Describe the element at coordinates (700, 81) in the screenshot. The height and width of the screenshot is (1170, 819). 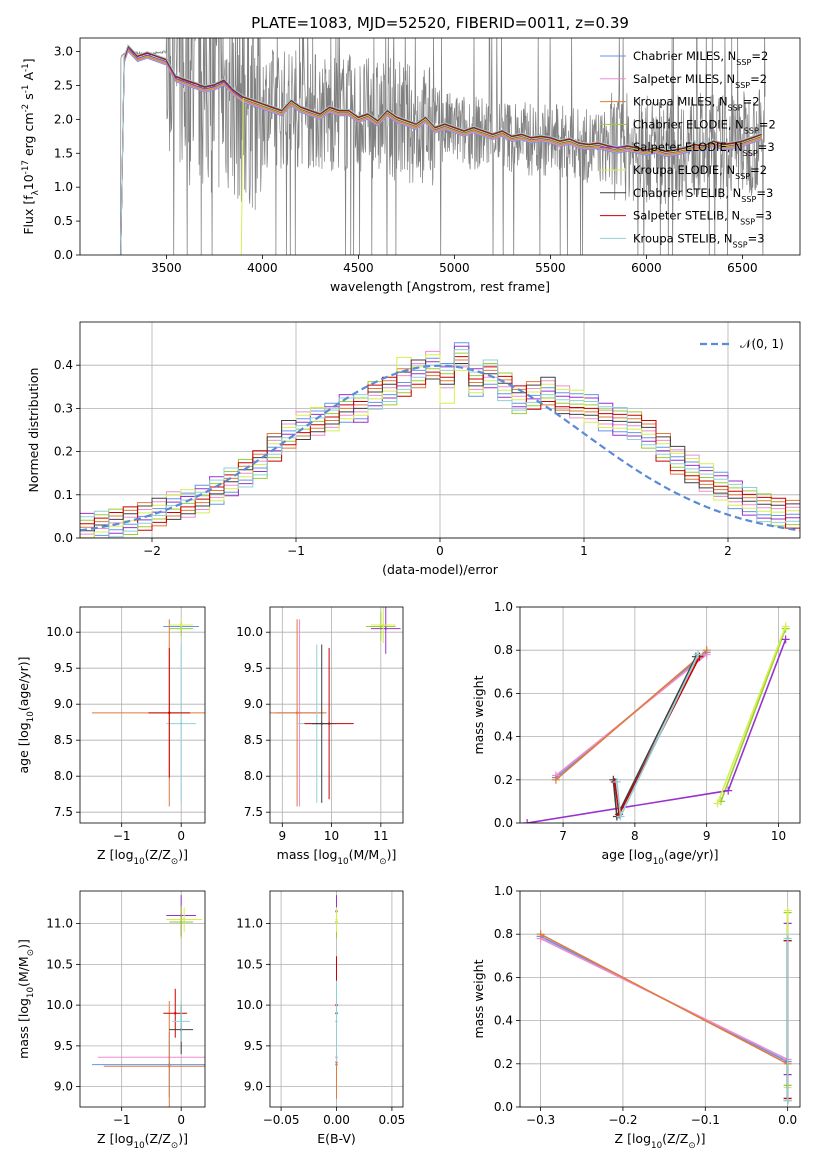
I see `legend-label: Salpeter MILES, NSSP=2` at that location.